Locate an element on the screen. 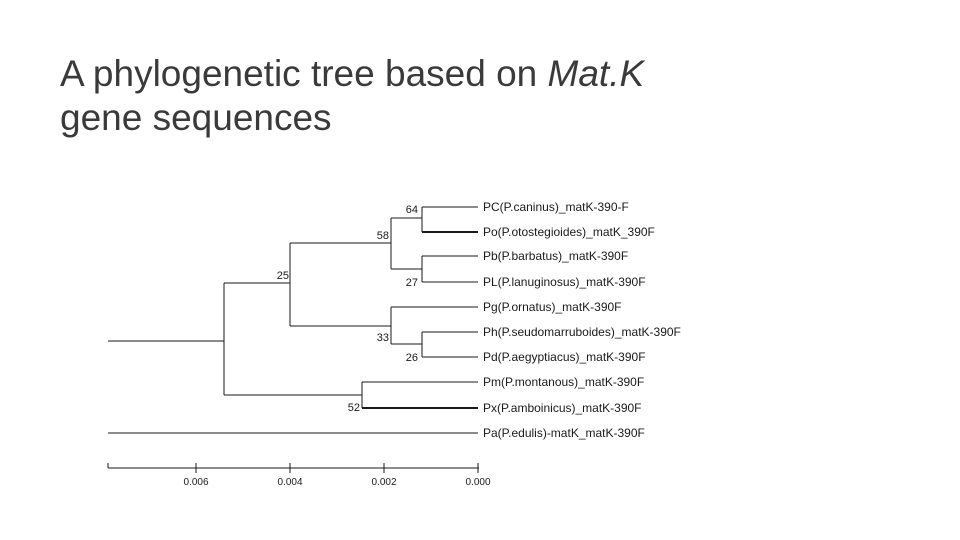 Image resolution: width=960 pixels, height=540 pixels. leaf-label: Pb(P.barbatus)_matK-390F is located at coordinates (555, 256).